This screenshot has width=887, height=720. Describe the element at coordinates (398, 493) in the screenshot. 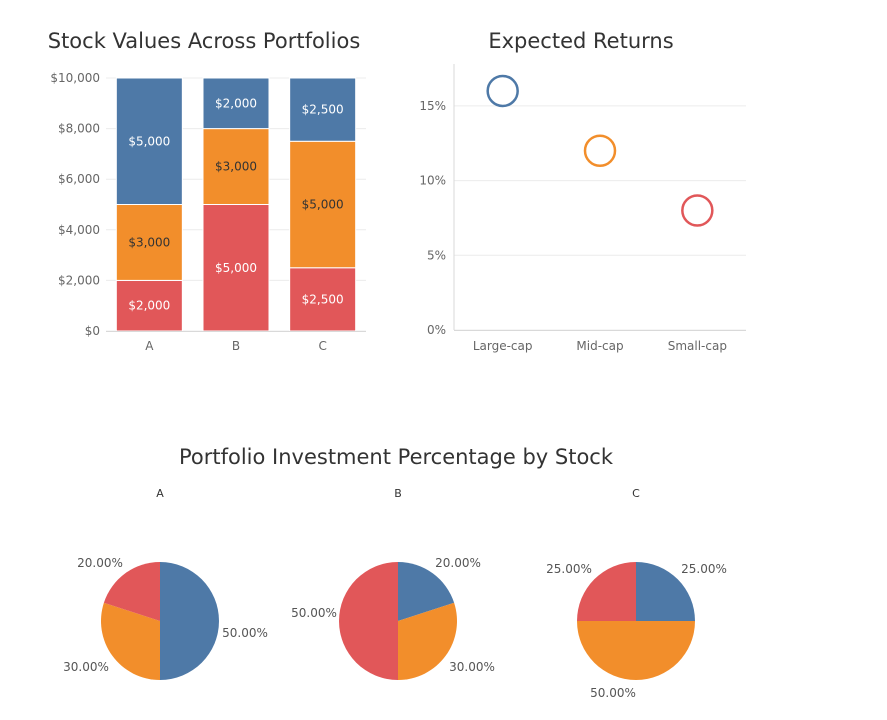

I see `pie-subtitle: B` at that location.